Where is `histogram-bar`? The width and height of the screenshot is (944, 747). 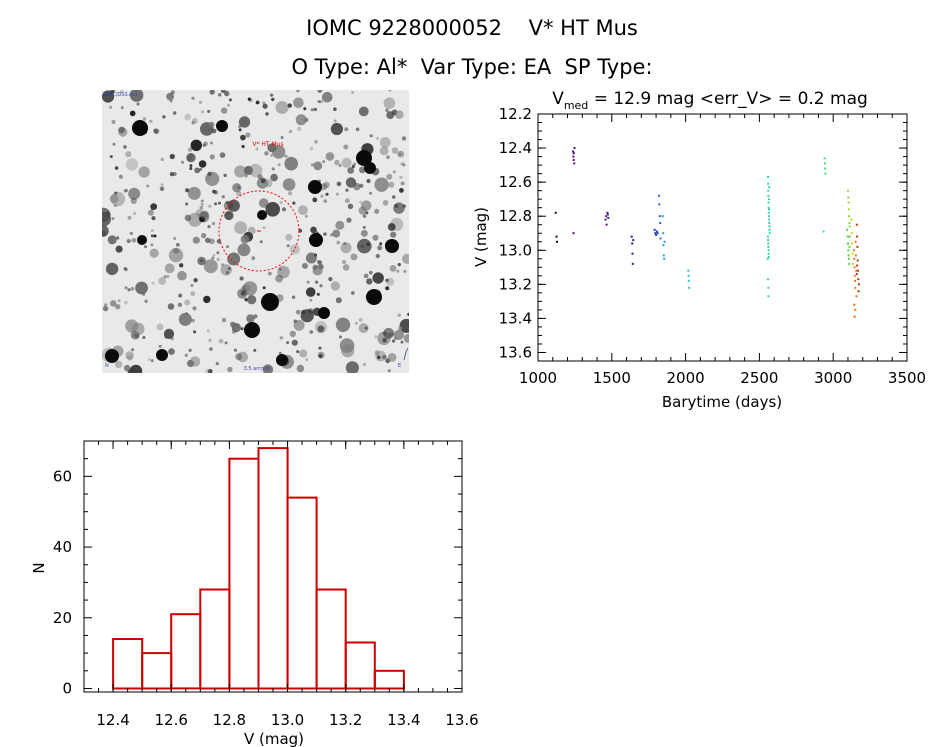 histogram-bar is located at coordinates (157, 671).